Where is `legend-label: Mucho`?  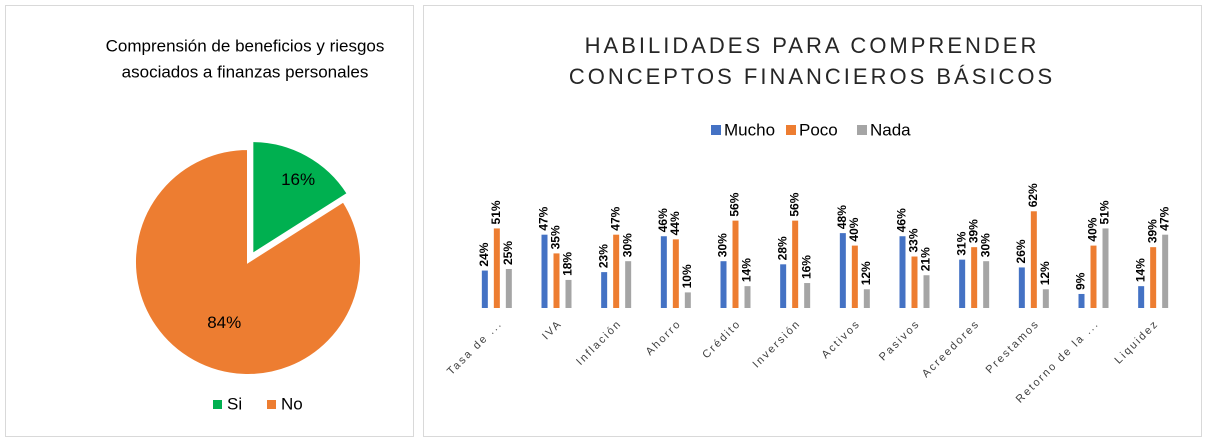
legend-label: Mucho is located at coordinates (749, 129).